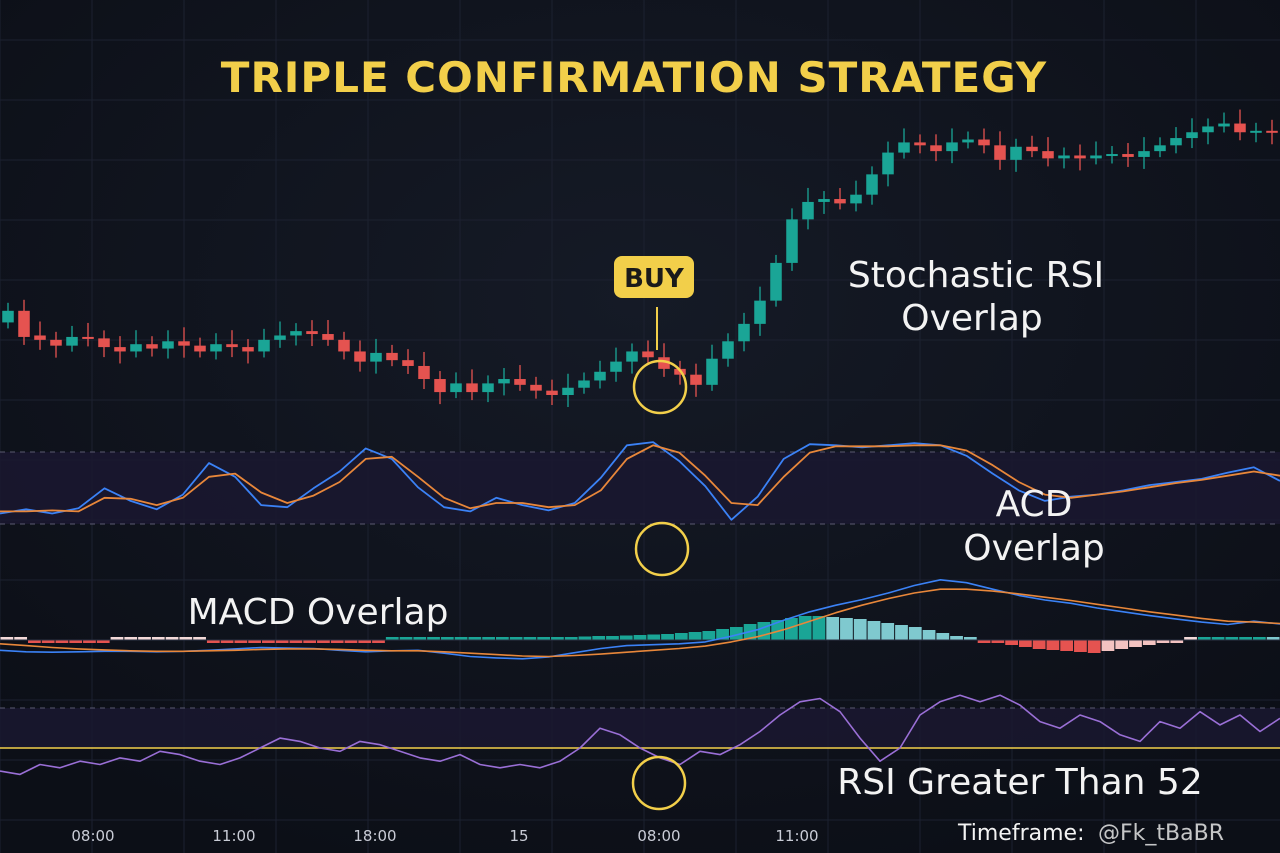 Image resolution: width=1280 pixels, height=853 pixels. I want to click on stoch-band, so click(640, 488).